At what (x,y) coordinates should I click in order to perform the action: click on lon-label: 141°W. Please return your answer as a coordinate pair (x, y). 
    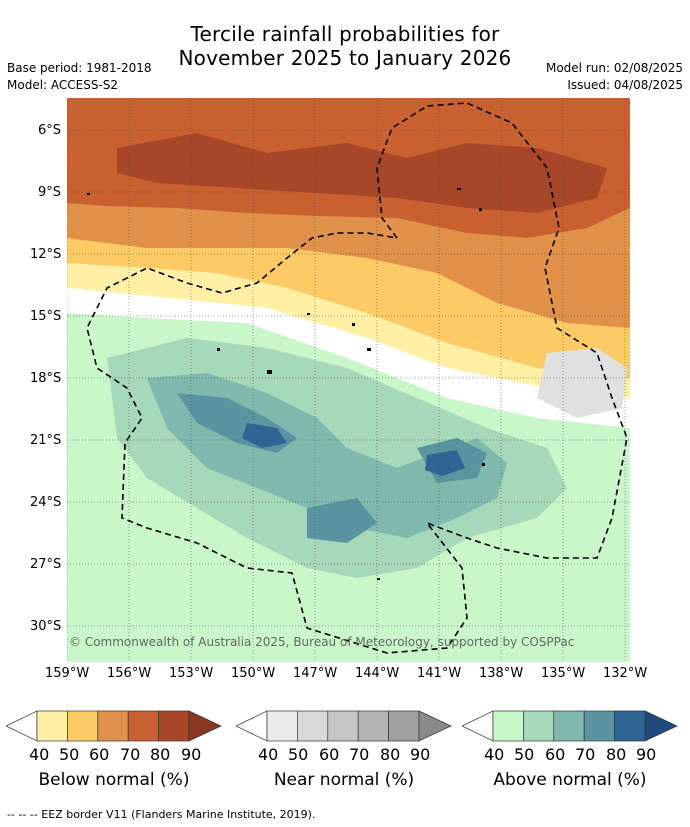
    Looking at the image, I should click on (439, 673).